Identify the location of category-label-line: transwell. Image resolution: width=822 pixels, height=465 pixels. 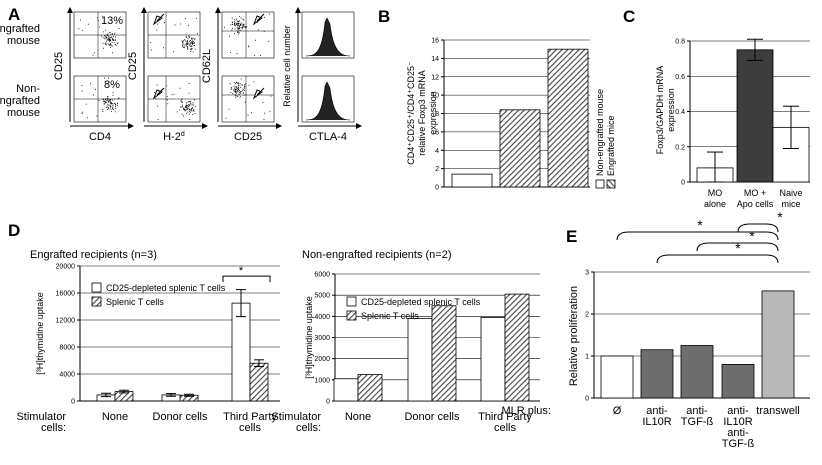
(777, 411).